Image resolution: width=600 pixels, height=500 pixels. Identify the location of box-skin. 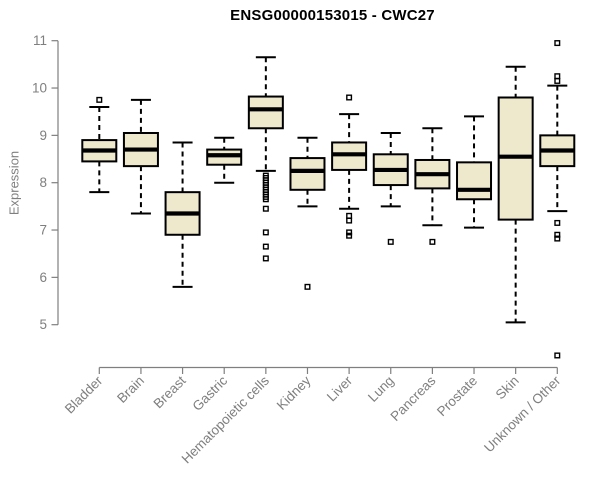
(515, 194).